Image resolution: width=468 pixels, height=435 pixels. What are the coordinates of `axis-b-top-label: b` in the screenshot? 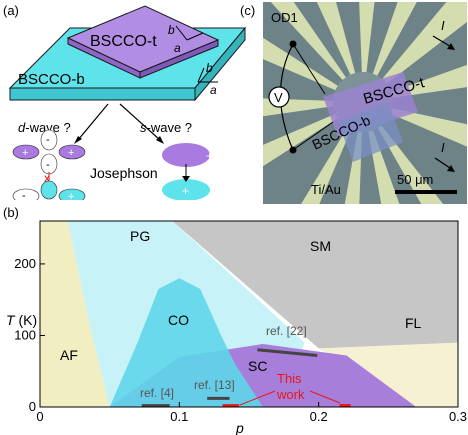 It's located at (171, 30).